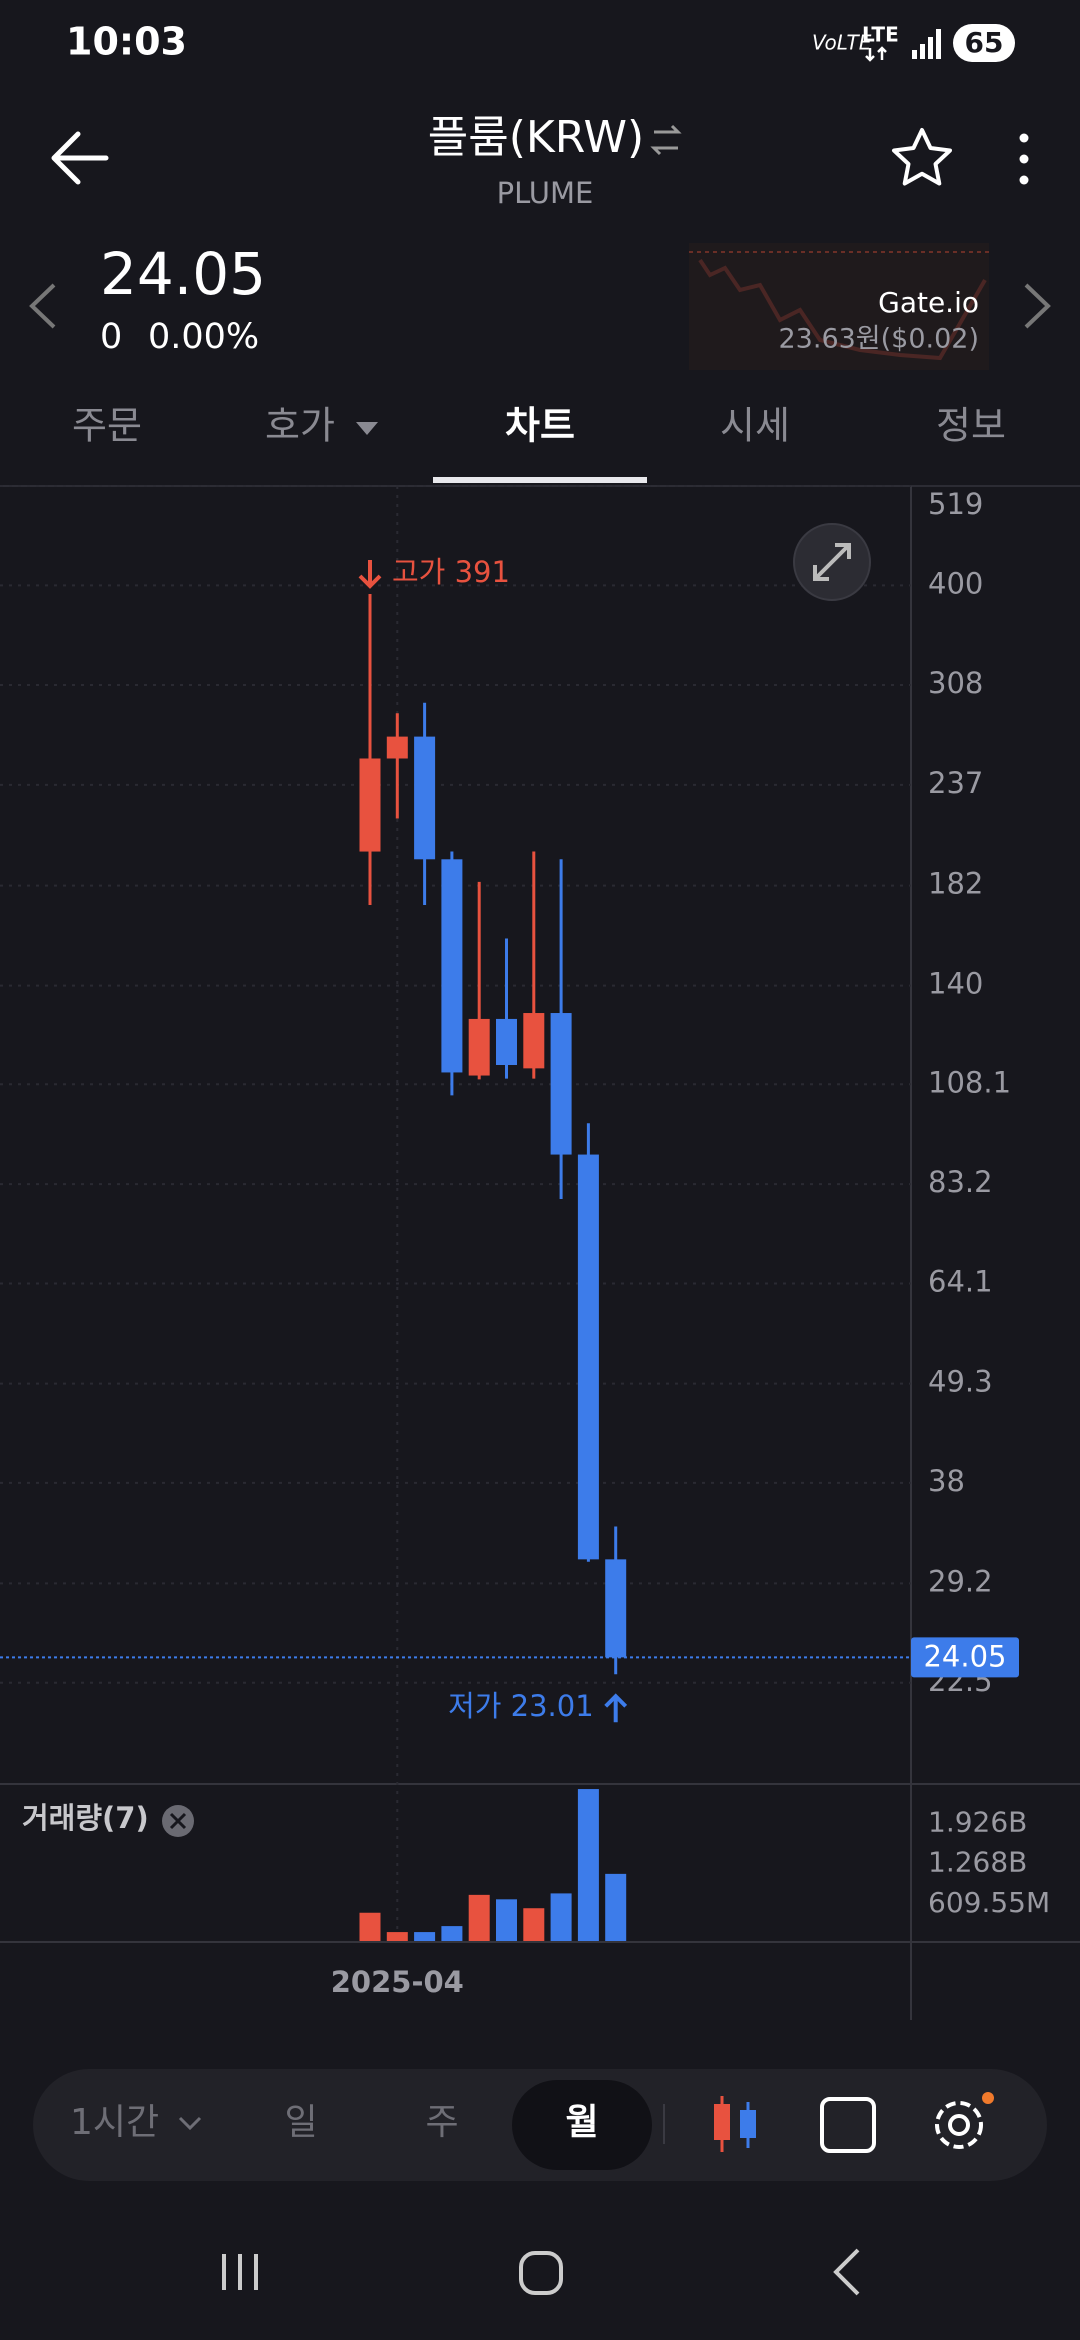  Describe the element at coordinates (367, 428) in the screenshot. I see `tab-dropdown` at that location.